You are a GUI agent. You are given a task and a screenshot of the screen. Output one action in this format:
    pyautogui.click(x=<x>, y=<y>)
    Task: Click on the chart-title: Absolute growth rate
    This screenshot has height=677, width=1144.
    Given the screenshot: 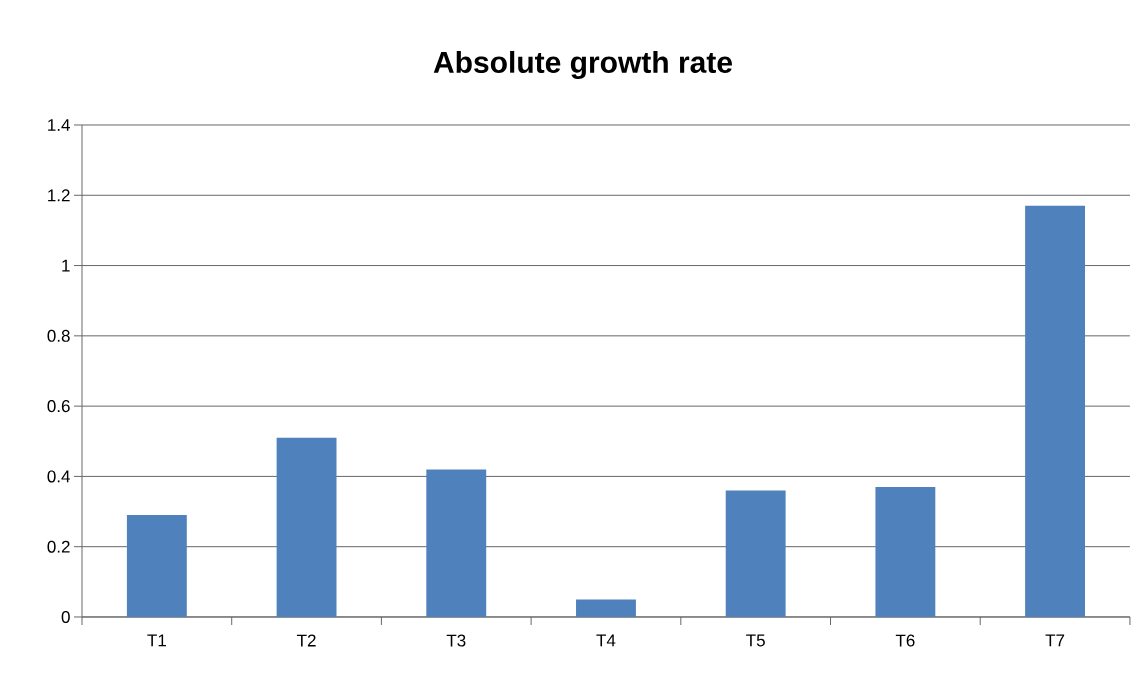 What is the action you would take?
    pyautogui.click(x=582, y=65)
    